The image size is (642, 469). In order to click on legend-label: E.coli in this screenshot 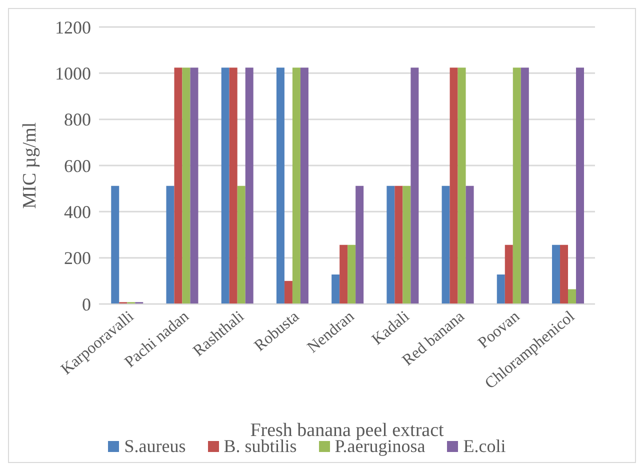, I will do `click(484, 446)`.